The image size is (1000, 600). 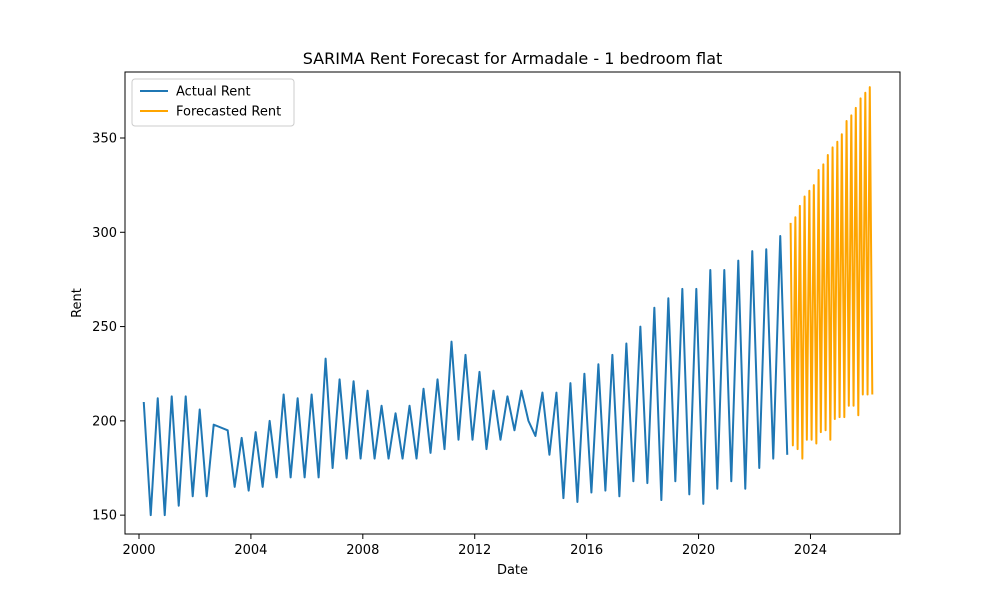 I want to click on y-axis-label: Rent, so click(x=77, y=303).